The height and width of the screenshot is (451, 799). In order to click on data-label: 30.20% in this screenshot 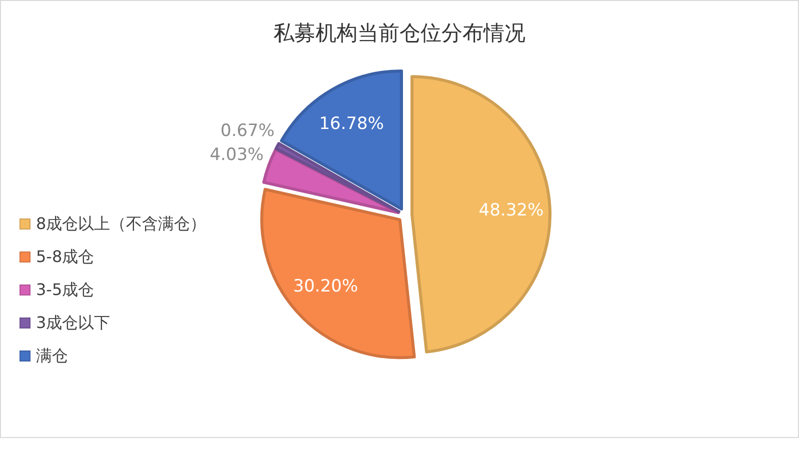, I will do `click(325, 286)`.